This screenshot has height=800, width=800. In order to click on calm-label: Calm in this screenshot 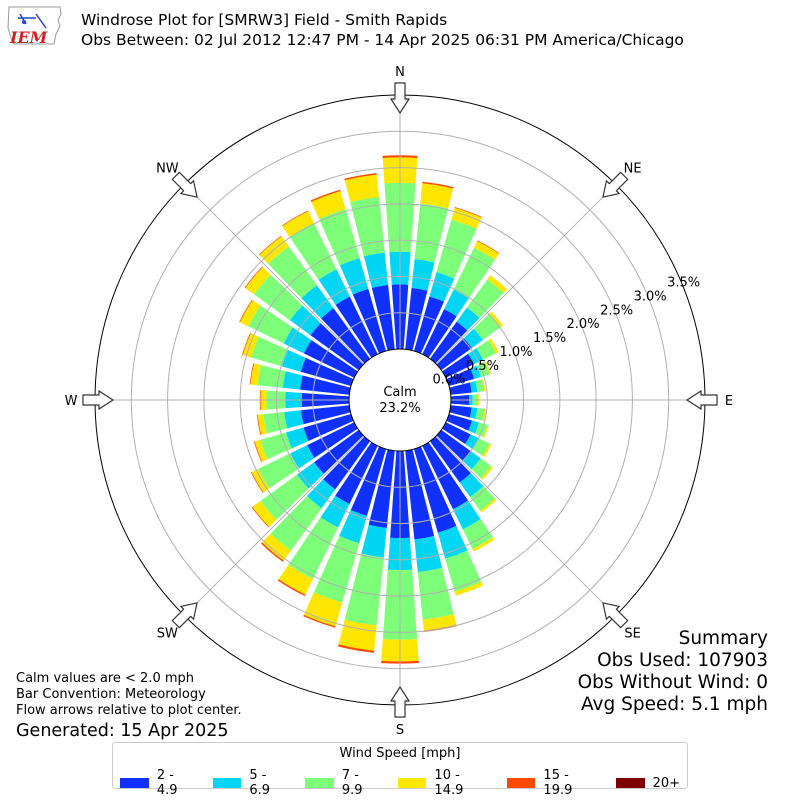, I will do `click(399, 392)`.